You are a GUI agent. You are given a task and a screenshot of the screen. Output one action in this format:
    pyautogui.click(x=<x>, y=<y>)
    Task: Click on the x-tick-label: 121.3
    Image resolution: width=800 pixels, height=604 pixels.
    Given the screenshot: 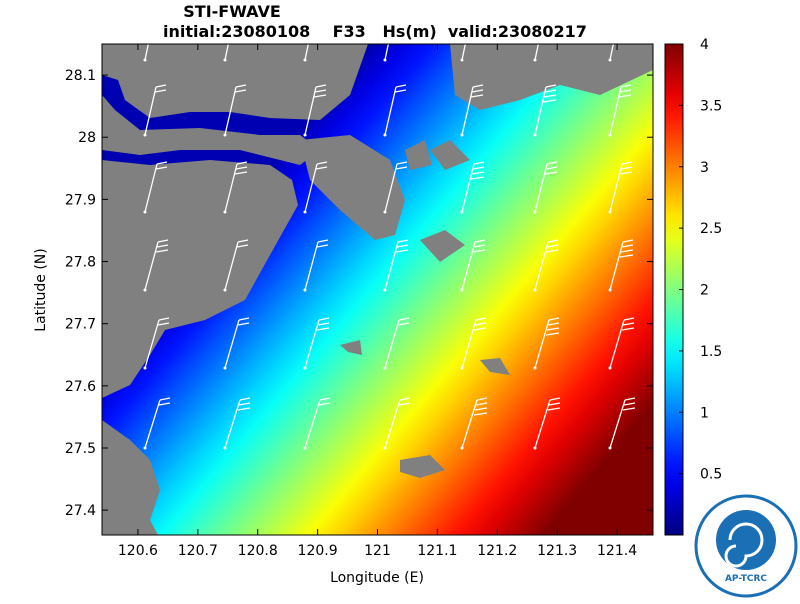 What is the action you would take?
    pyautogui.click(x=557, y=551)
    